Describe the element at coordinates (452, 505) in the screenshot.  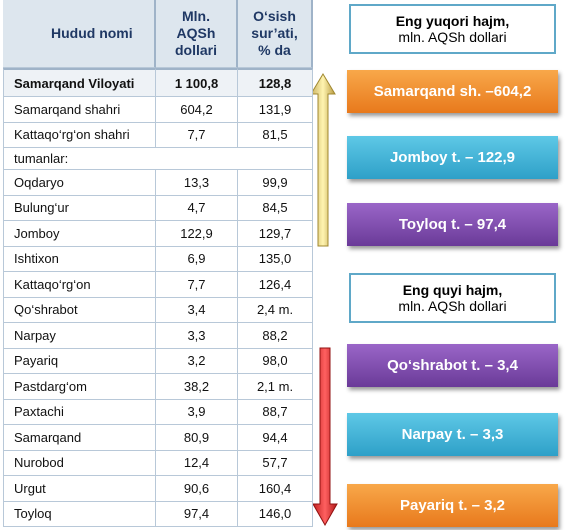
I see `bottom-item: Payariq t. – 3,2` at that location.